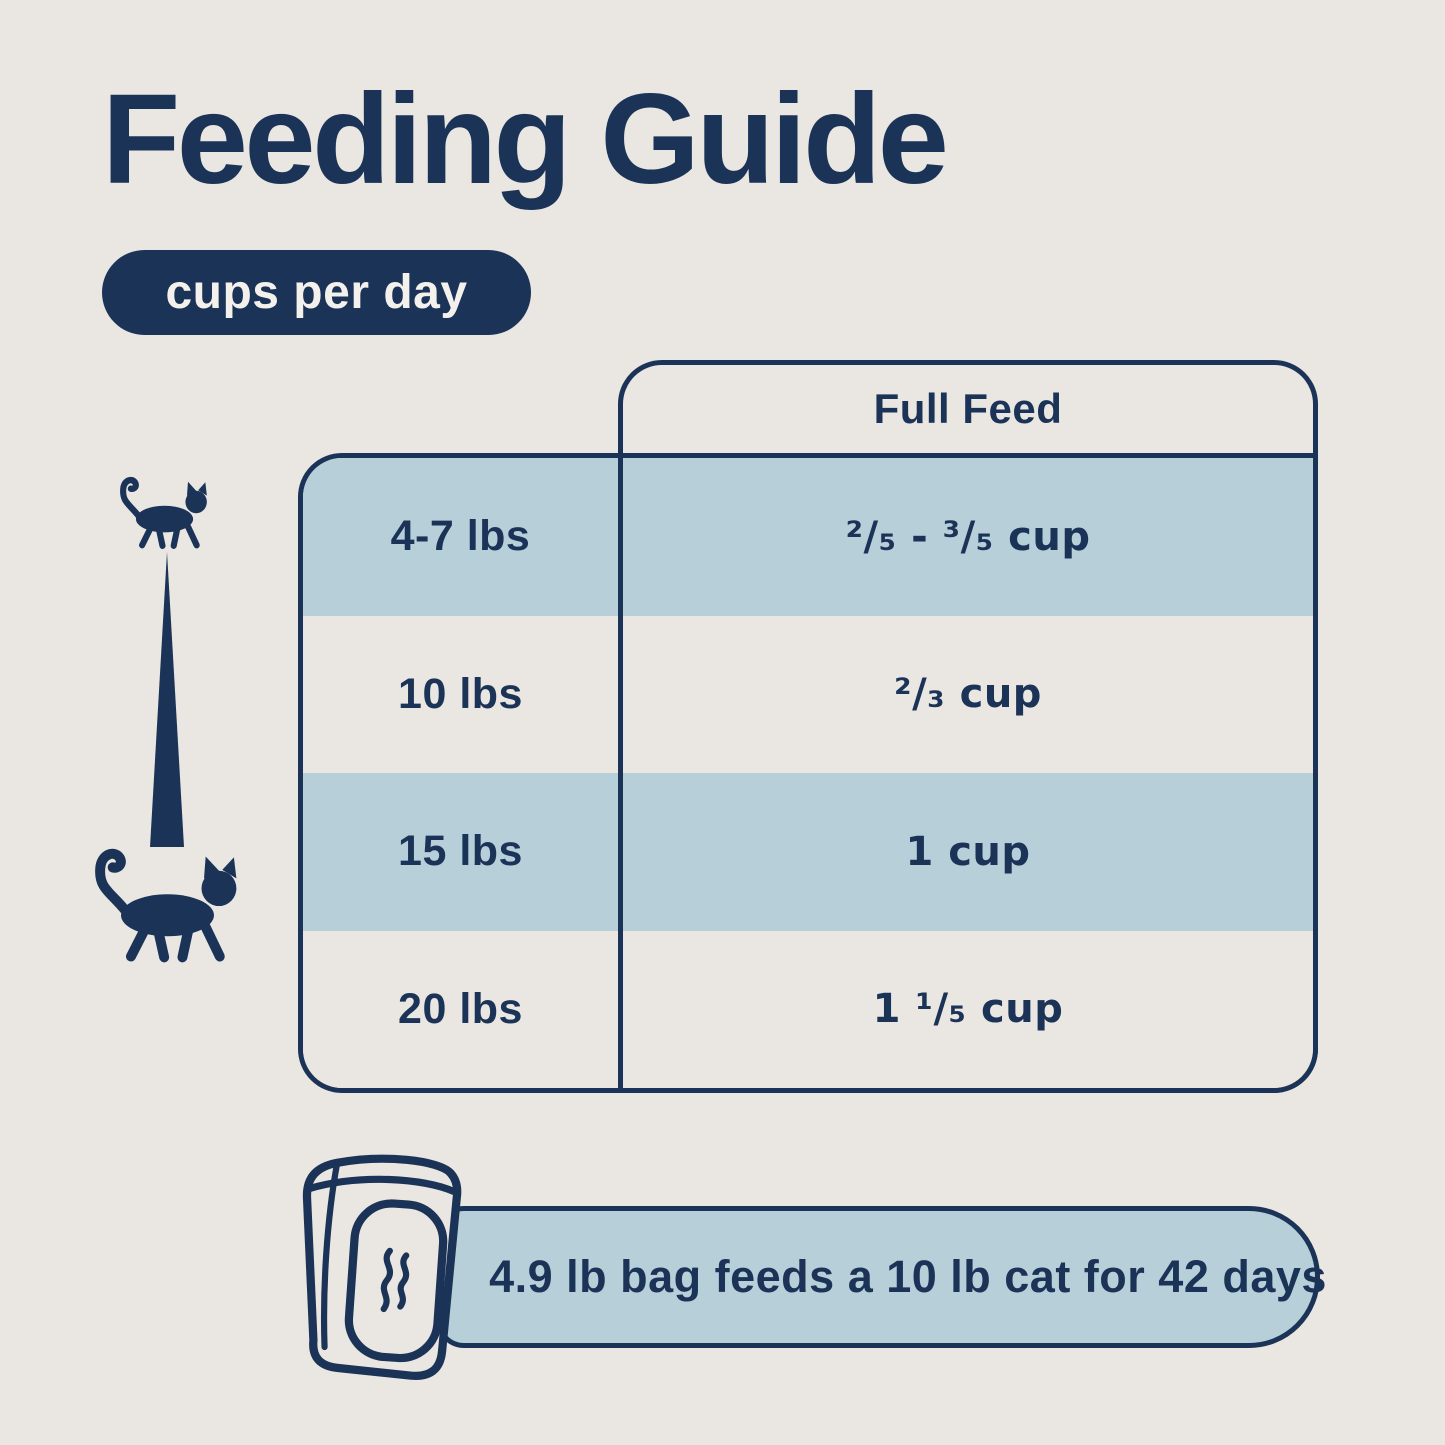 Image resolution: width=1445 pixels, height=1445 pixels. Describe the element at coordinates (620, 773) in the screenshot. I see `table-column-divider` at that location.